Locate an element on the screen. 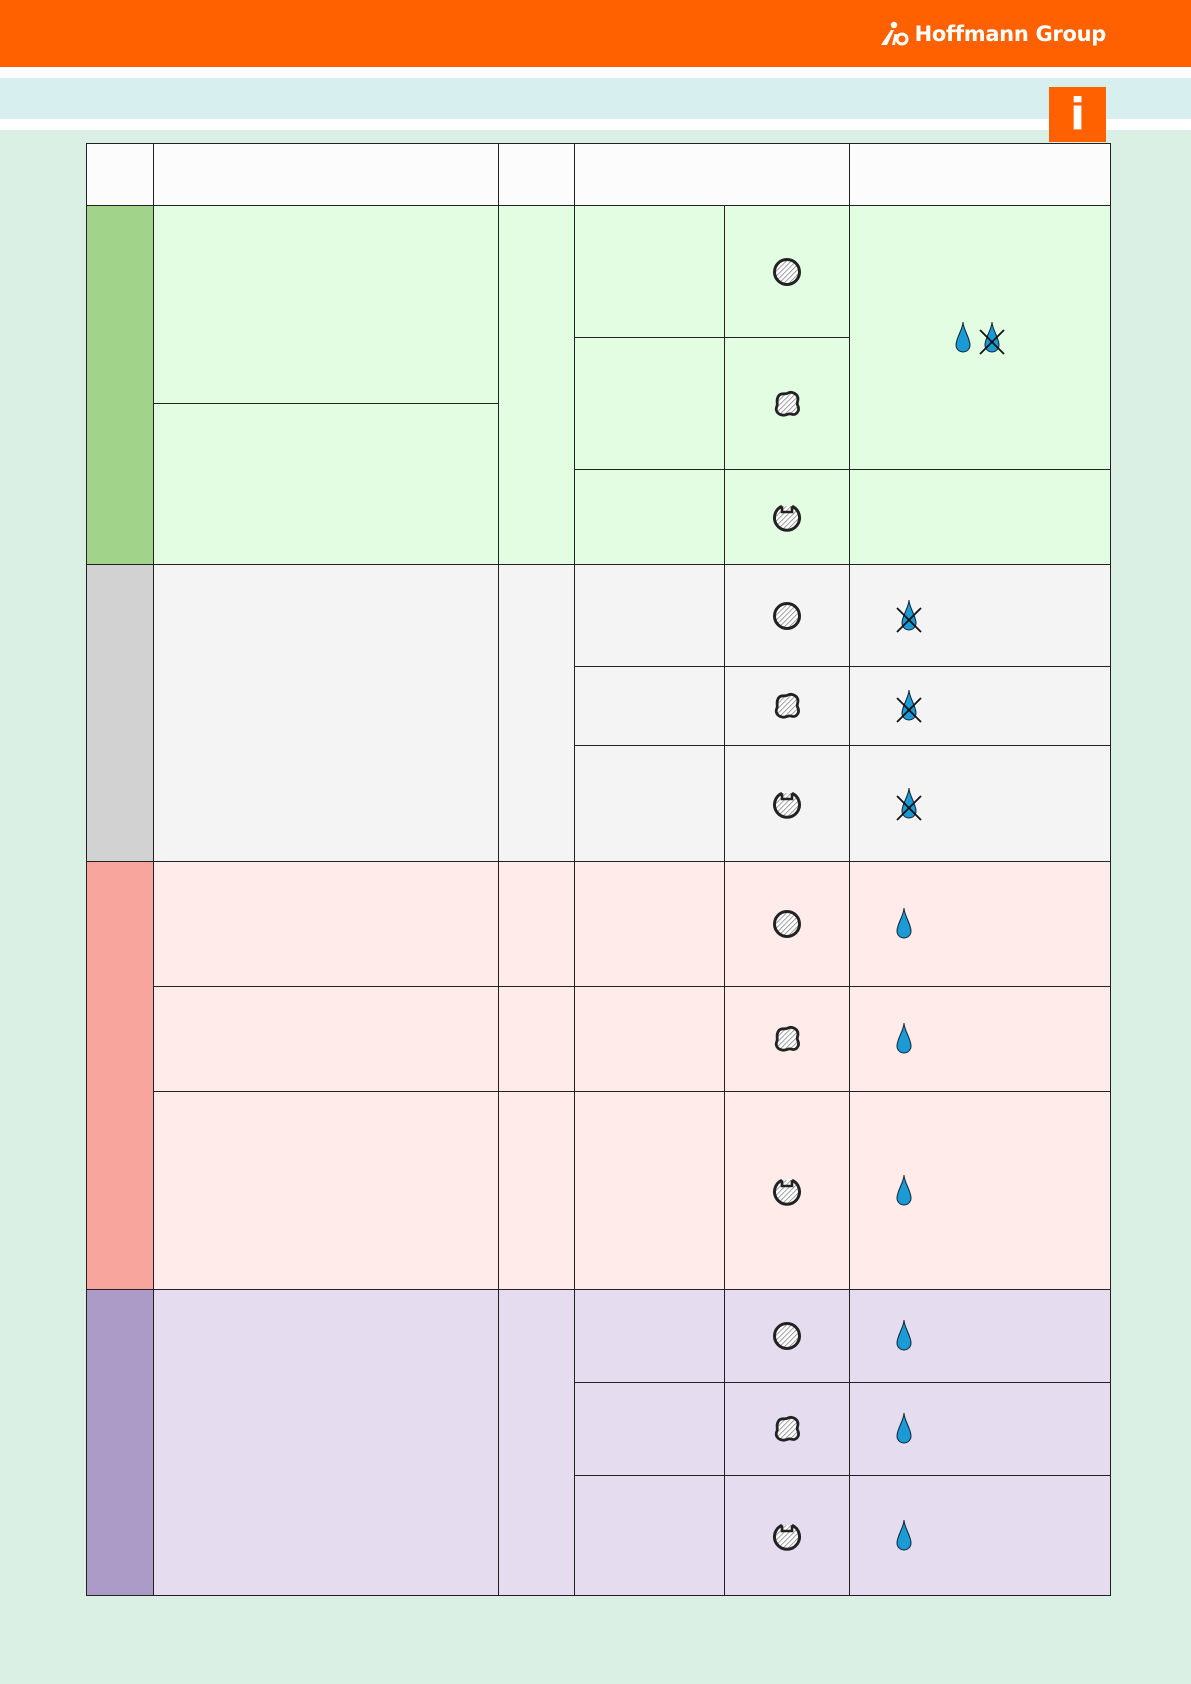  sub-header-bar is located at coordinates (595, 98).